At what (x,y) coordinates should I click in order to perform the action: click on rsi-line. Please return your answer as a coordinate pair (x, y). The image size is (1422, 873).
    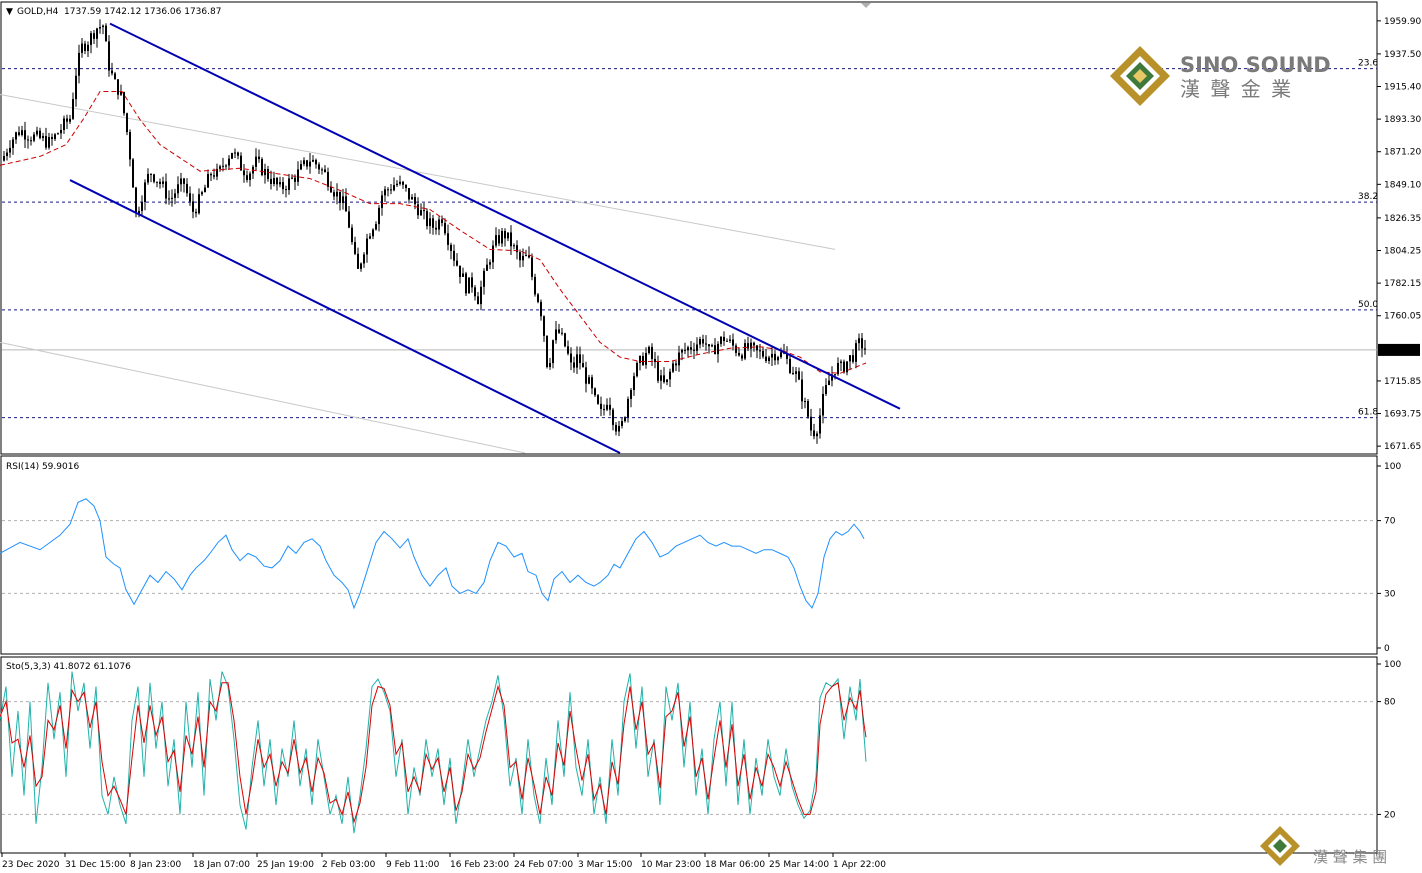
    Looking at the image, I should click on (432, 554).